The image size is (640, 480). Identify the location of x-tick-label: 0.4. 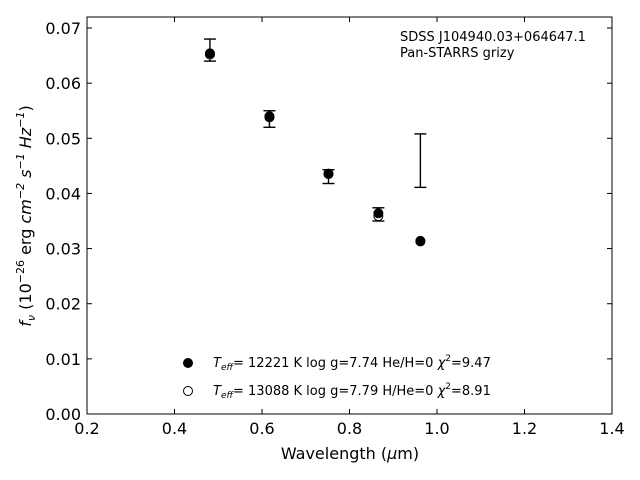
(174, 428).